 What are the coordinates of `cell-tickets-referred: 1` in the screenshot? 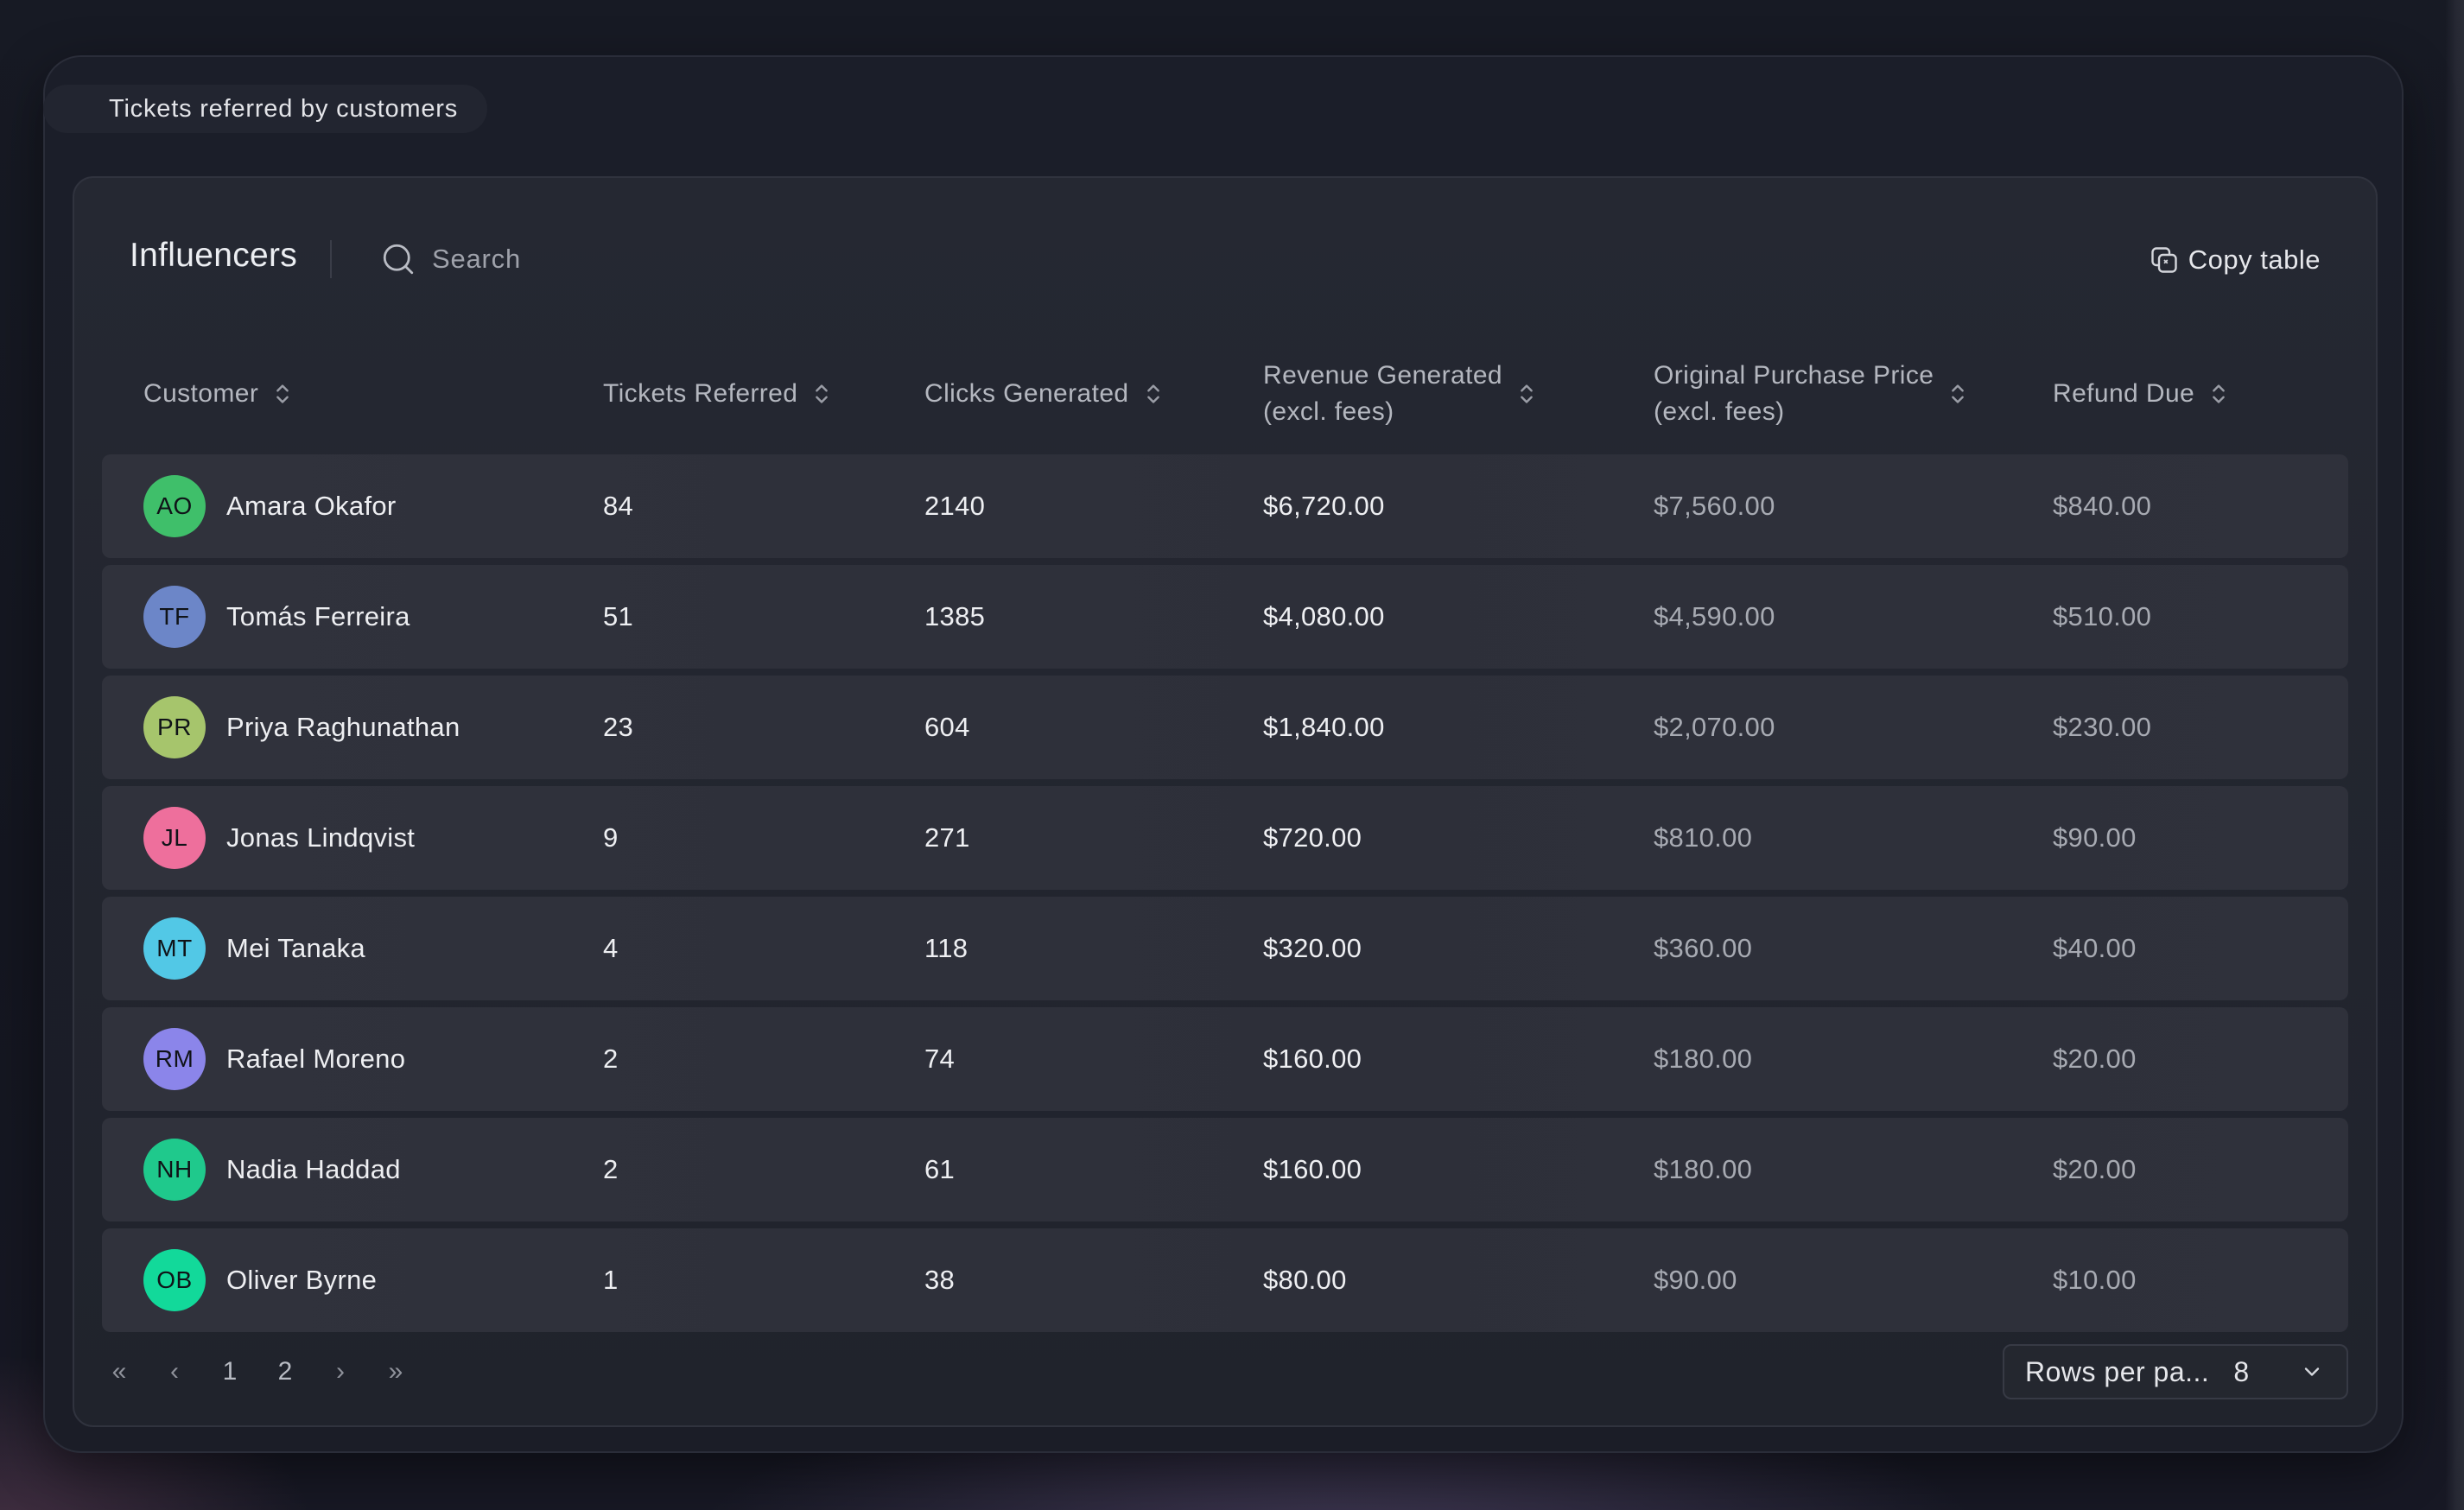 It's located at (611, 1280).